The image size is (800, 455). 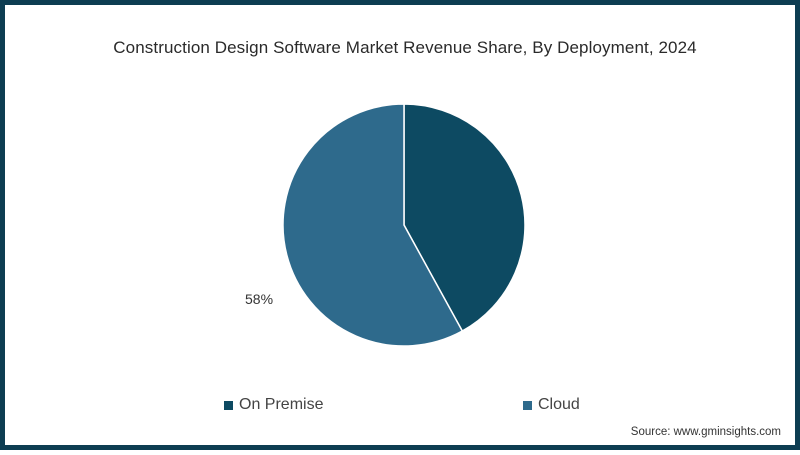 I want to click on legend-swatch-cloud, so click(x=527, y=405).